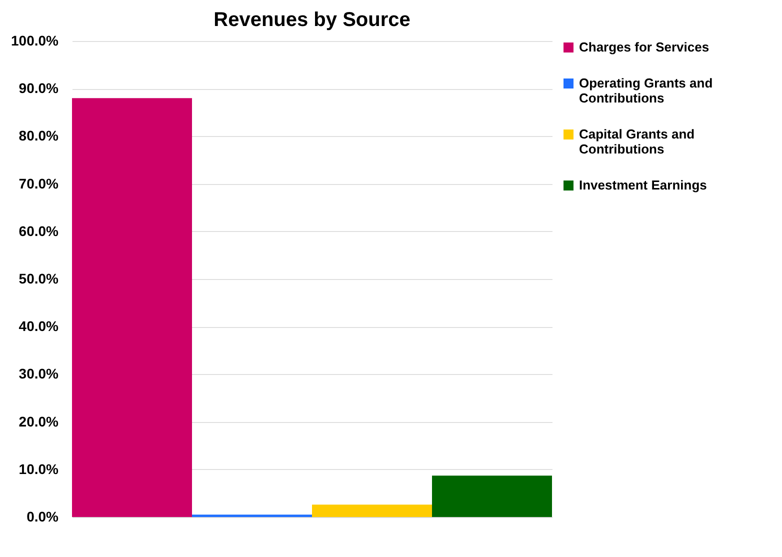  Describe the element at coordinates (43, 516) in the screenshot. I see `y-tick-label: 0.0%` at that location.